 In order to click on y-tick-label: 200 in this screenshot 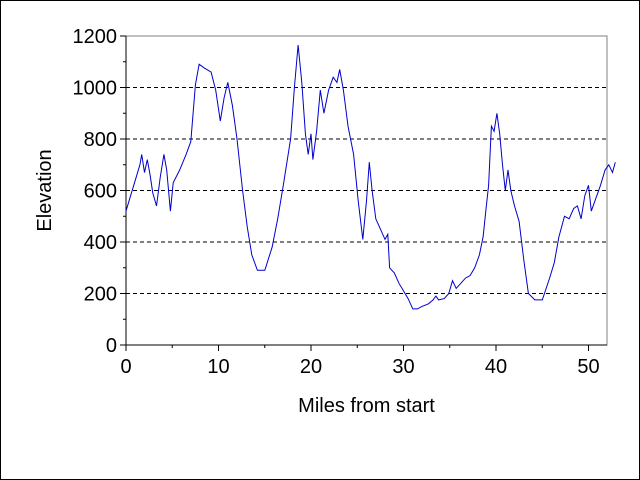, I will do `click(100, 295)`.